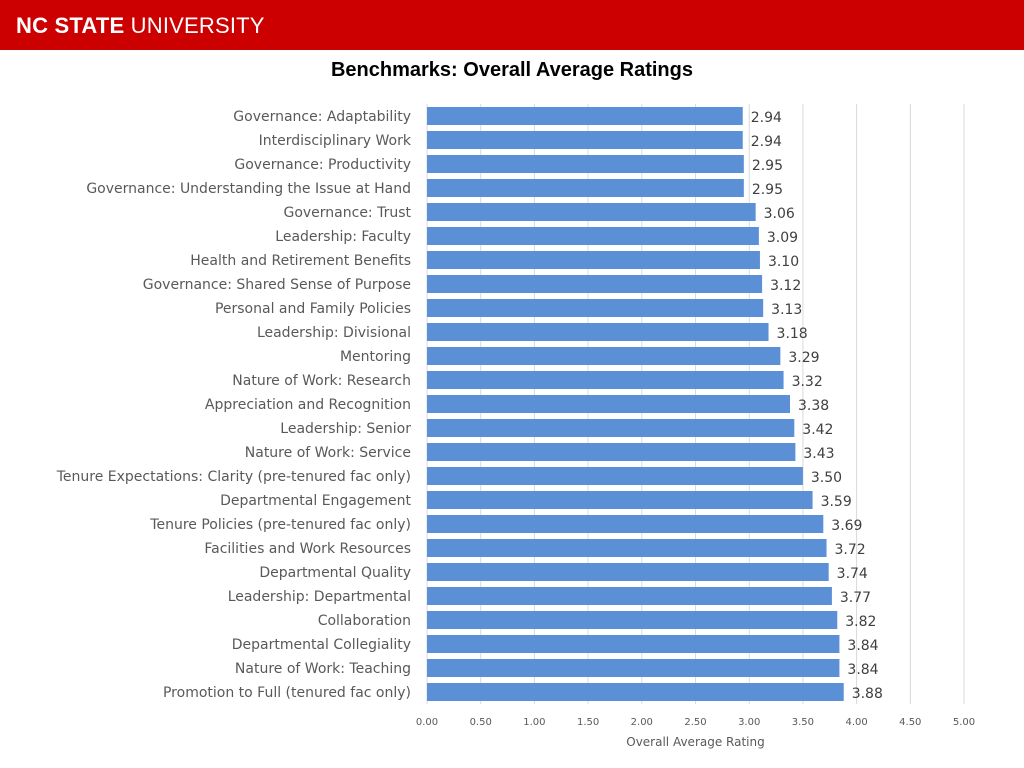  What do you see at coordinates (308, 405) in the screenshot?
I see `category-label: Appreciation and Recognition` at bounding box center [308, 405].